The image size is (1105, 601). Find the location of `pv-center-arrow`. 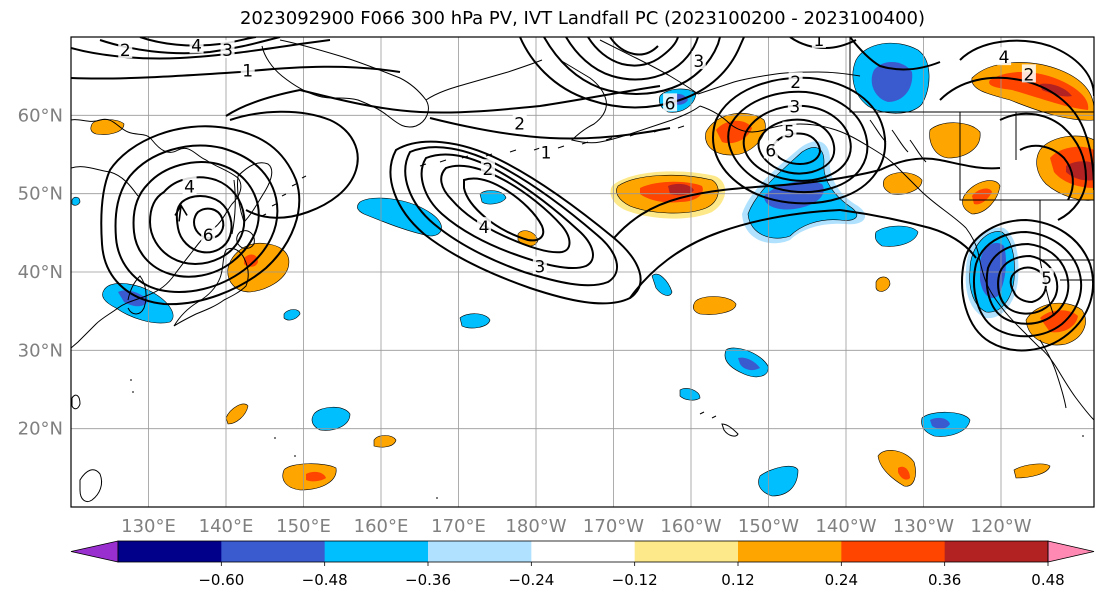

pv-center-arrow is located at coordinates (181, 212).